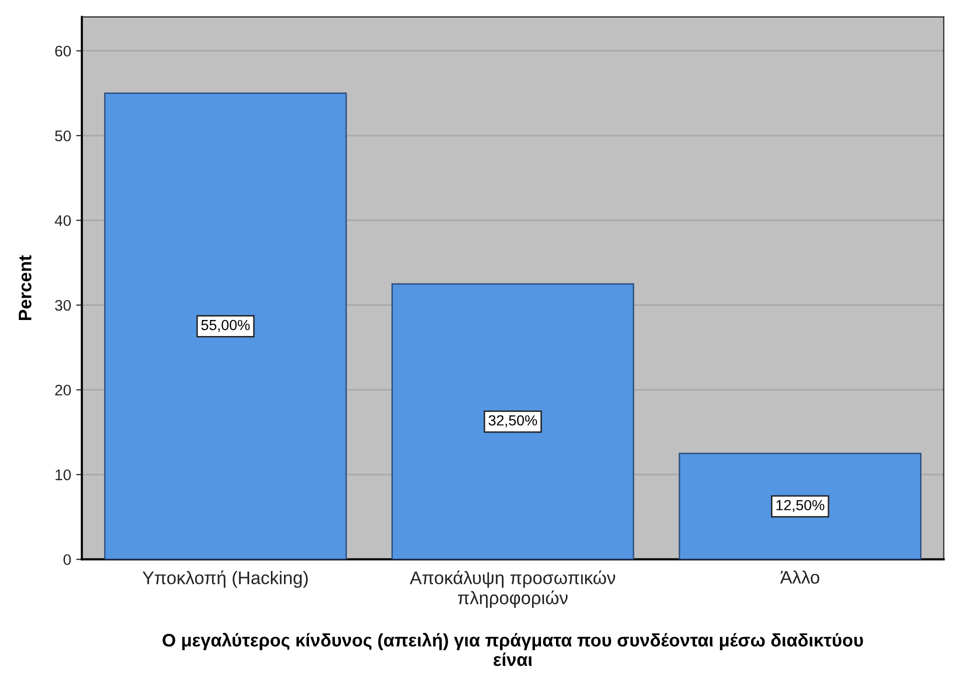 The height and width of the screenshot is (678, 963). I want to click on y-tick-label: 0, so click(67, 560).